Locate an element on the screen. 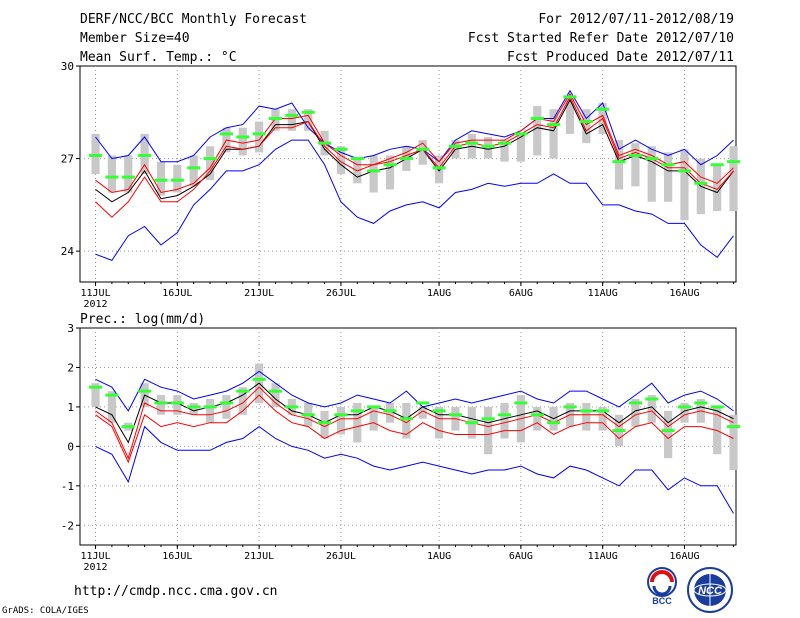  y-tick-label: 27 is located at coordinates (67, 159).